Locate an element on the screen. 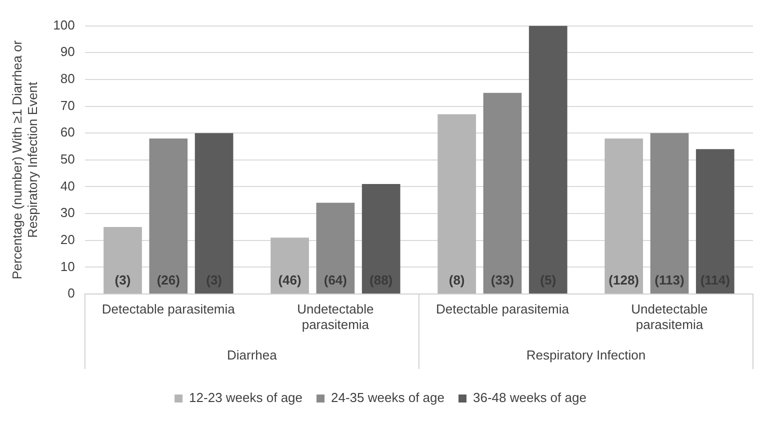  annotation: (3) is located at coordinates (122, 280).